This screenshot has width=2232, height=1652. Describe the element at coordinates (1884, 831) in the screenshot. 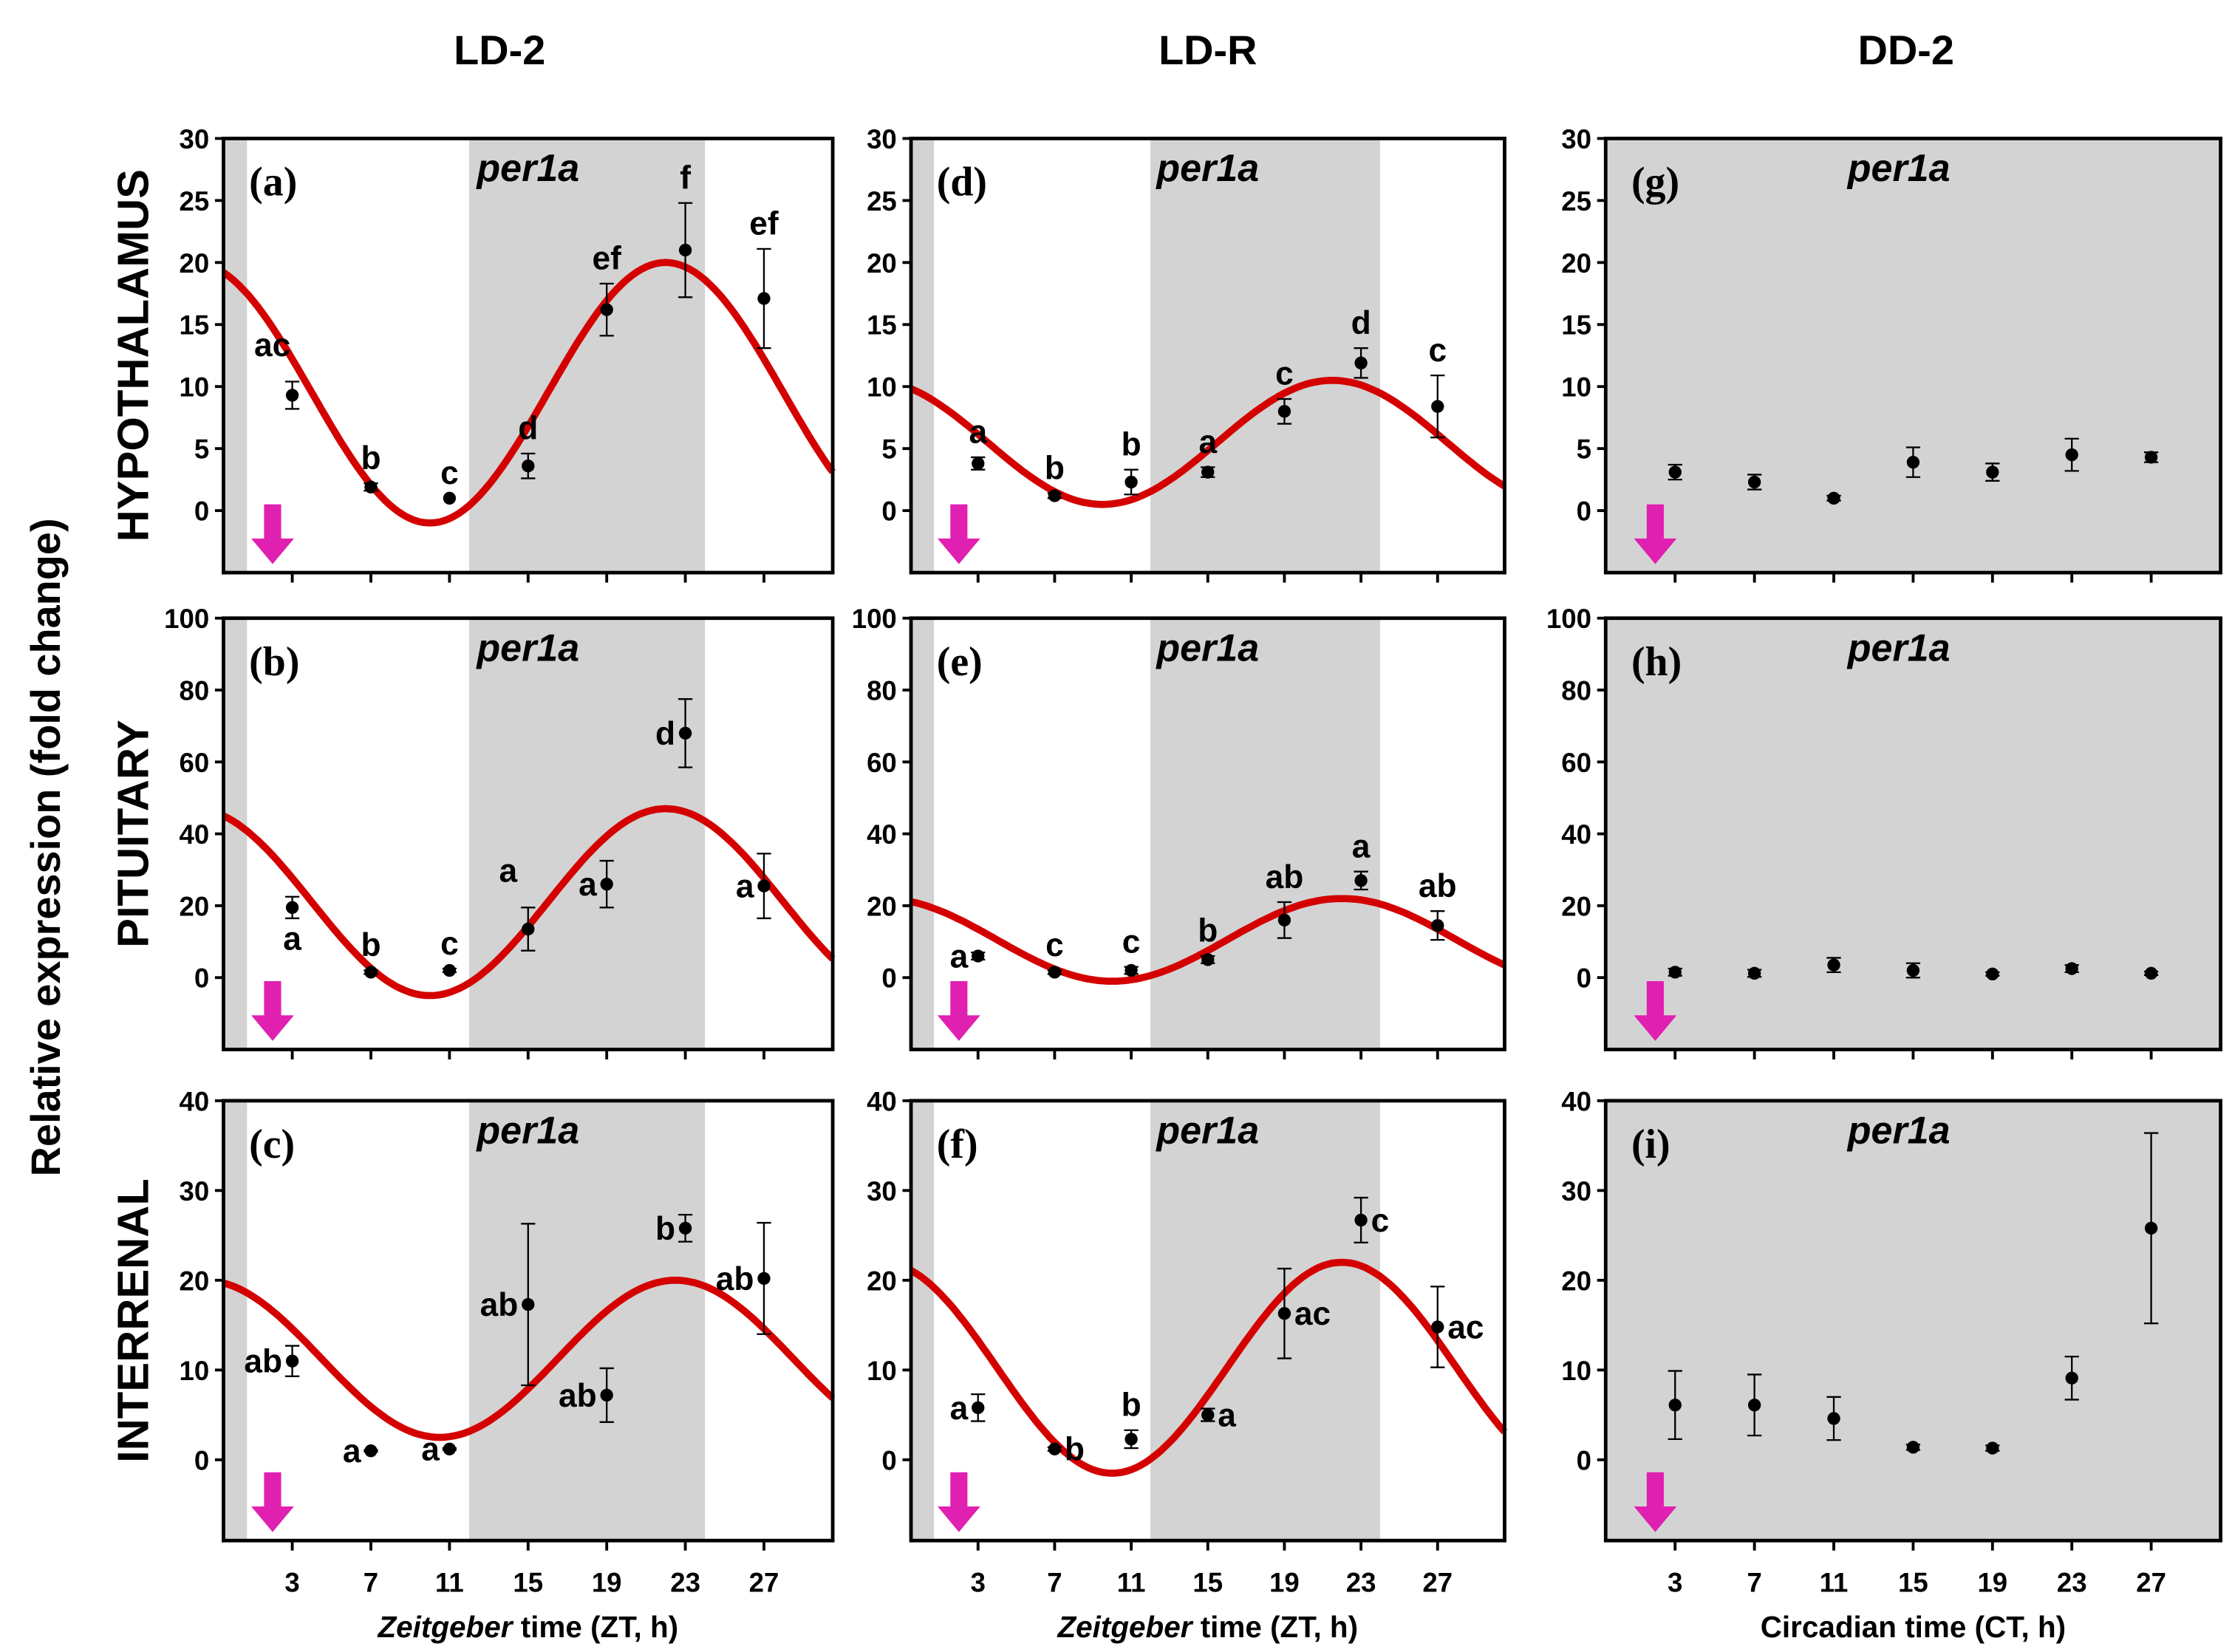

I see `panel-h: 0 20 40 60 80 100 (h) per1a` at that location.